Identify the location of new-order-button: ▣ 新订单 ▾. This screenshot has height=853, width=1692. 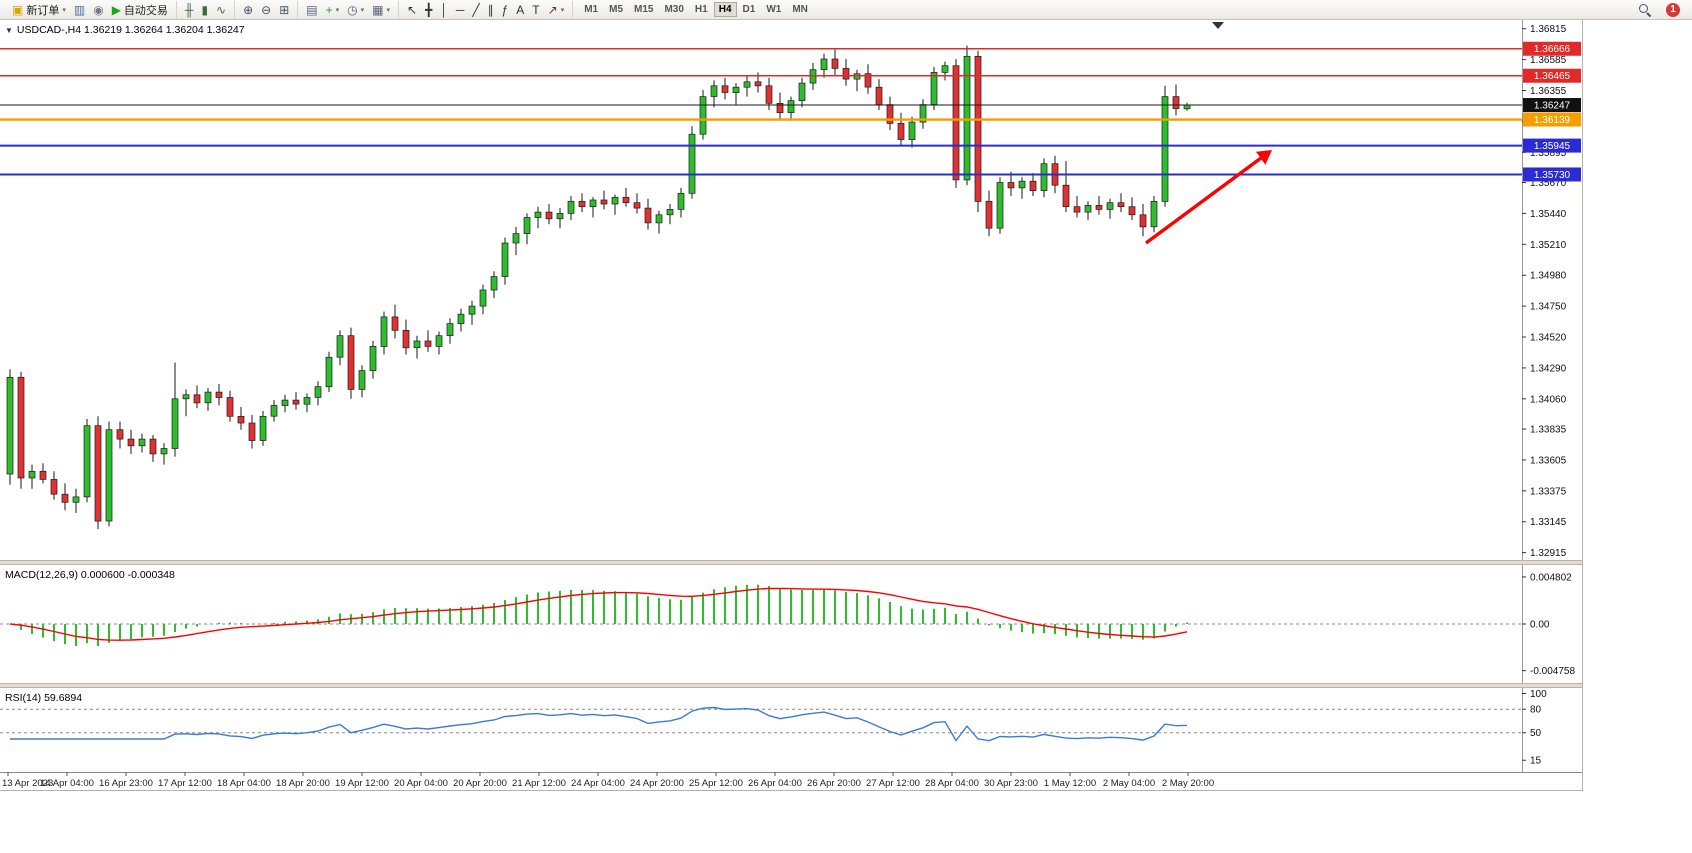
(39, 9).